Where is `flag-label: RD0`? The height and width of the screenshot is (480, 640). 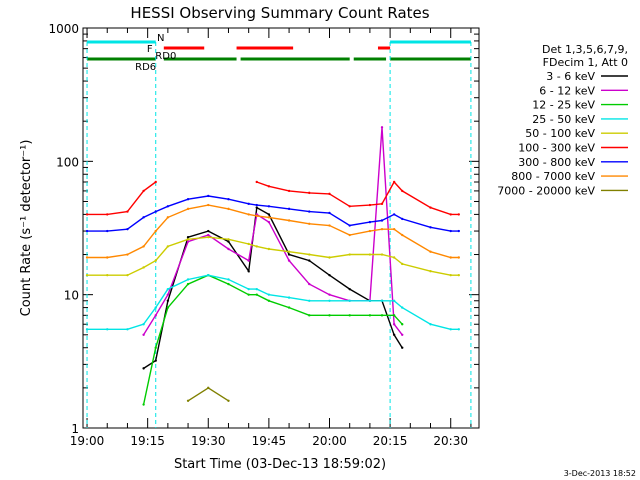
flag-label: RD0 is located at coordinates (165, 56).